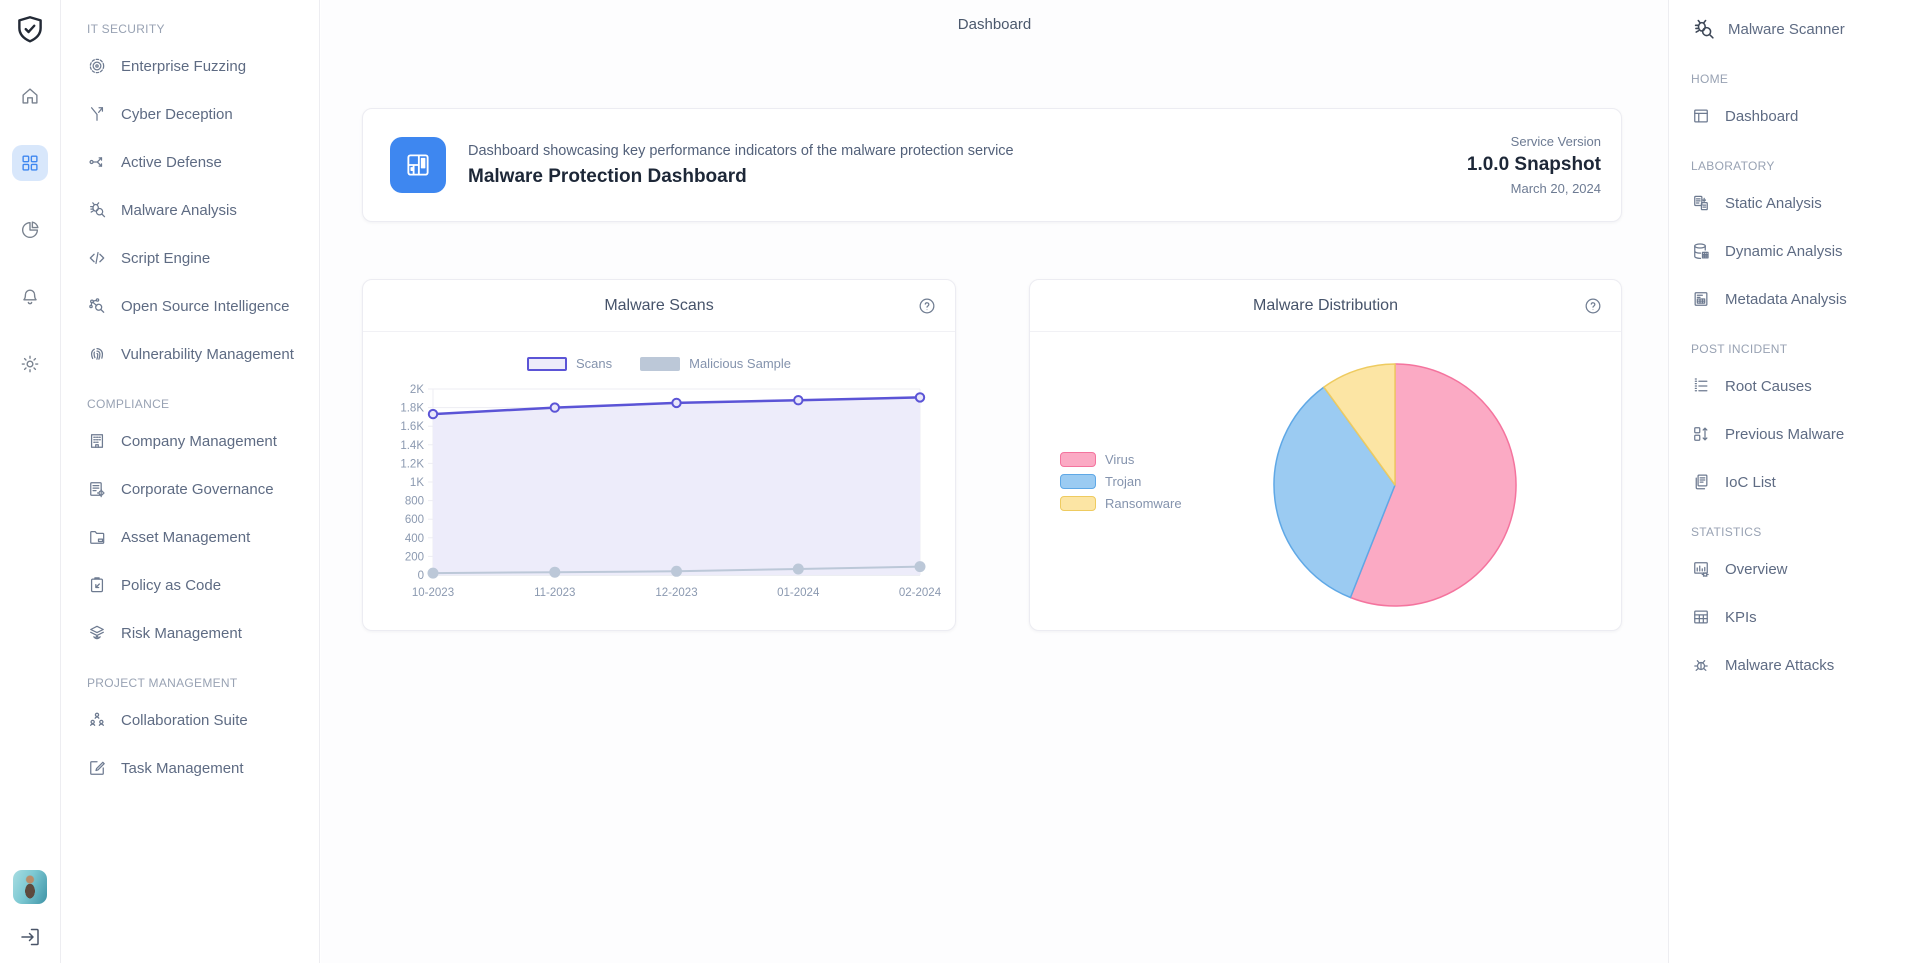  Describe the element at coordinates (413, 557) in the screenshot. I see `svg-text: 200` at that location.